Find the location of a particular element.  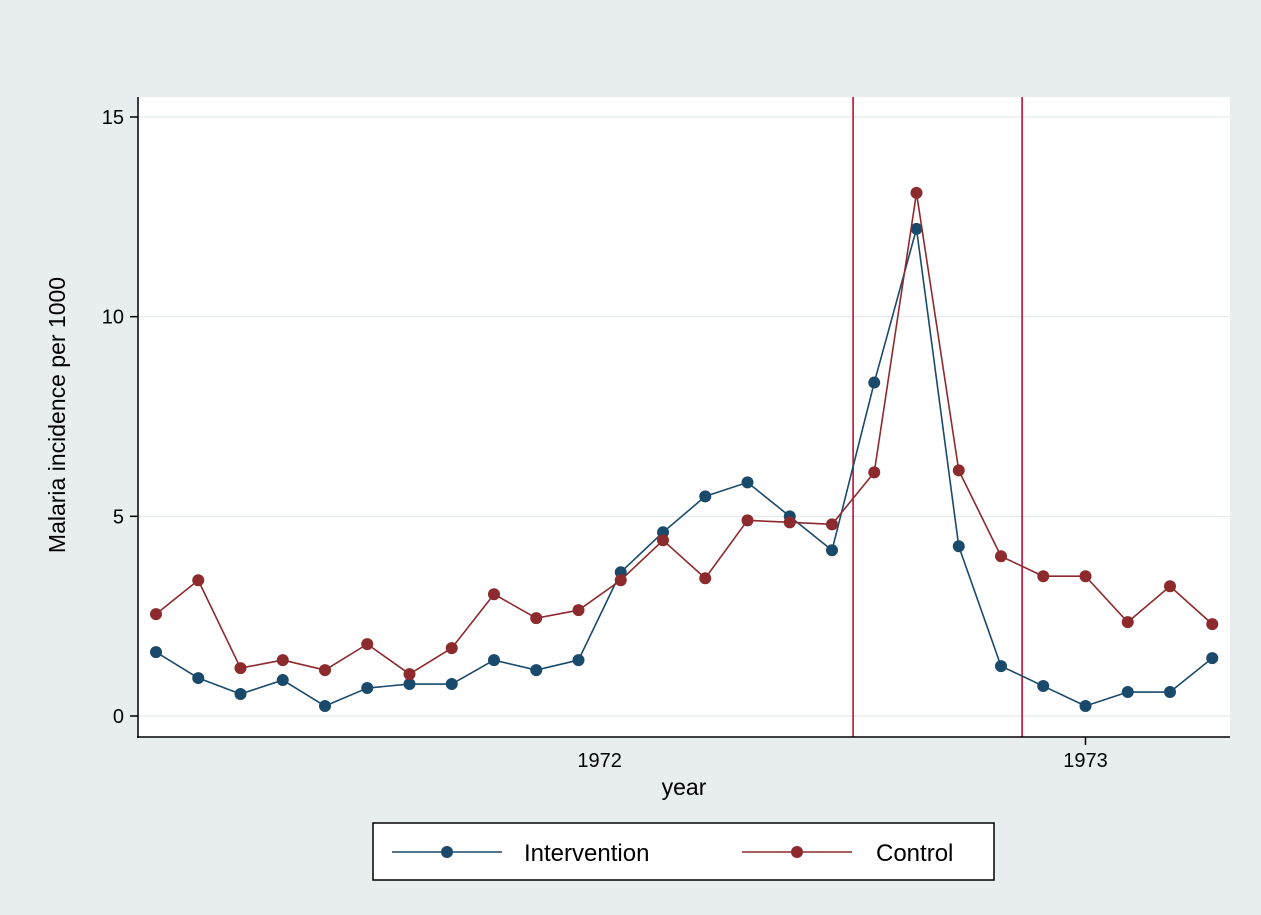

y-ticks: 0 5 10 15 is located at coordinates (120, 417).